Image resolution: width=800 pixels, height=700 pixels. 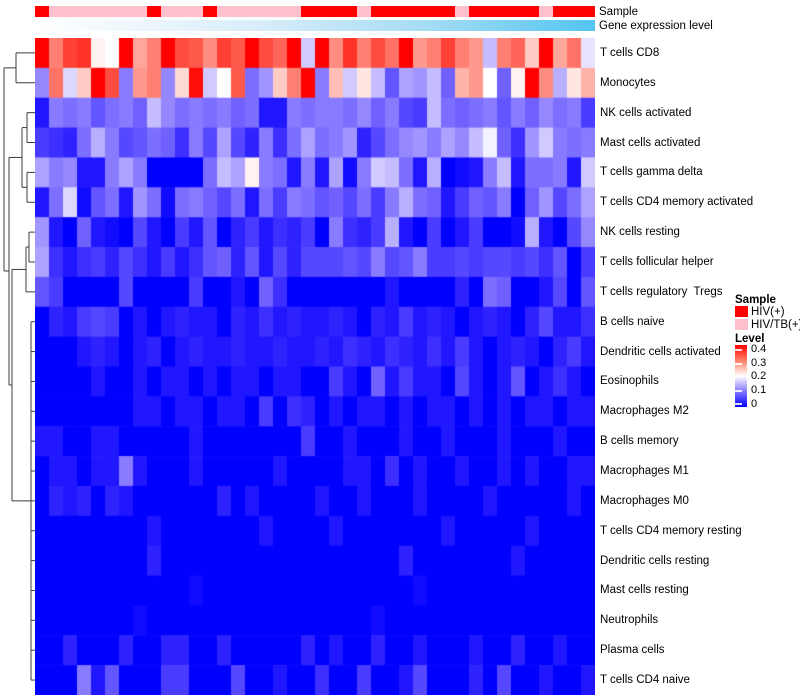 I want to click on row-label: T cells CD4 memory activated, so click(x=677, y=202).